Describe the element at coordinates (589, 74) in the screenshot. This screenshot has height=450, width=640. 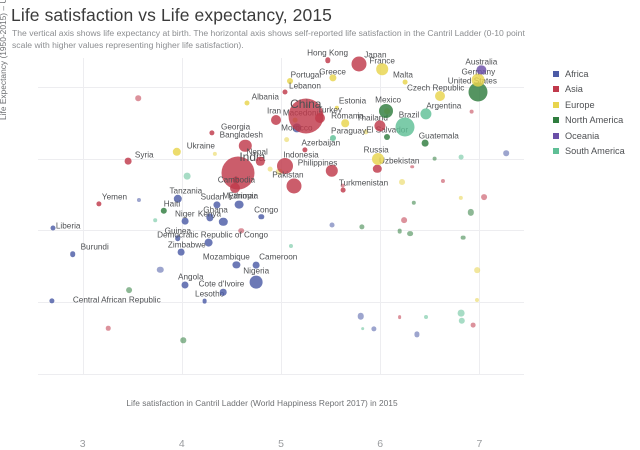
I see `legend-item-africa: Africa` at that location.